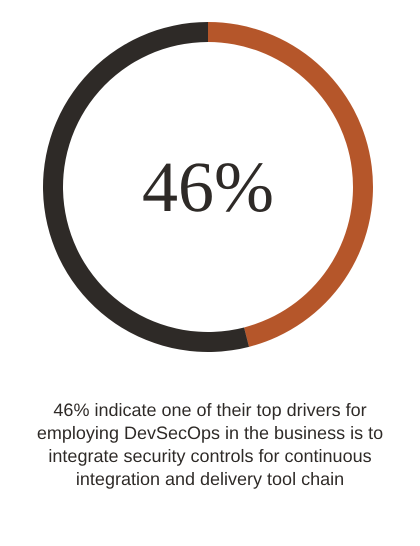 The image size is (420, 546). Describe the element at coordinates (210, 444) in the screenshot. I see `text: 46% indicate one of their top drivers for employing DevSecOps in the business is to integrate security controls for continuous integration and delivery tool chain` at that location.